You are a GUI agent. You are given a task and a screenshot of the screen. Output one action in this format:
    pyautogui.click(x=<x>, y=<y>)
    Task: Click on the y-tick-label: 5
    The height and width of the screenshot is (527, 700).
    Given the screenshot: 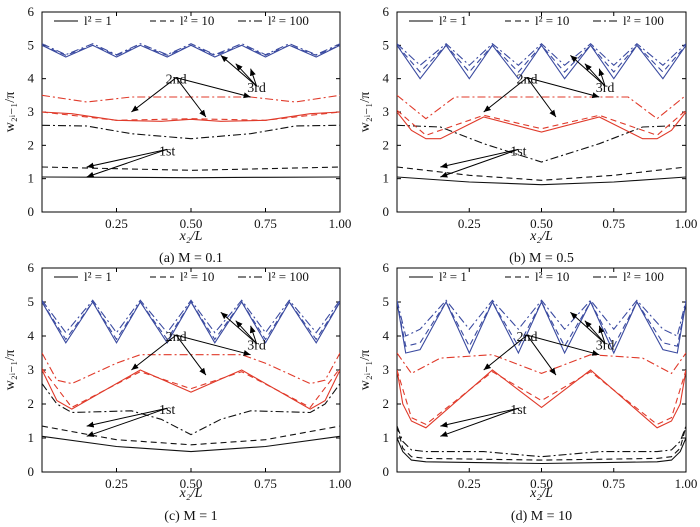 What is the action you would take?
    pyautogui.click(x=31, y=301)
    